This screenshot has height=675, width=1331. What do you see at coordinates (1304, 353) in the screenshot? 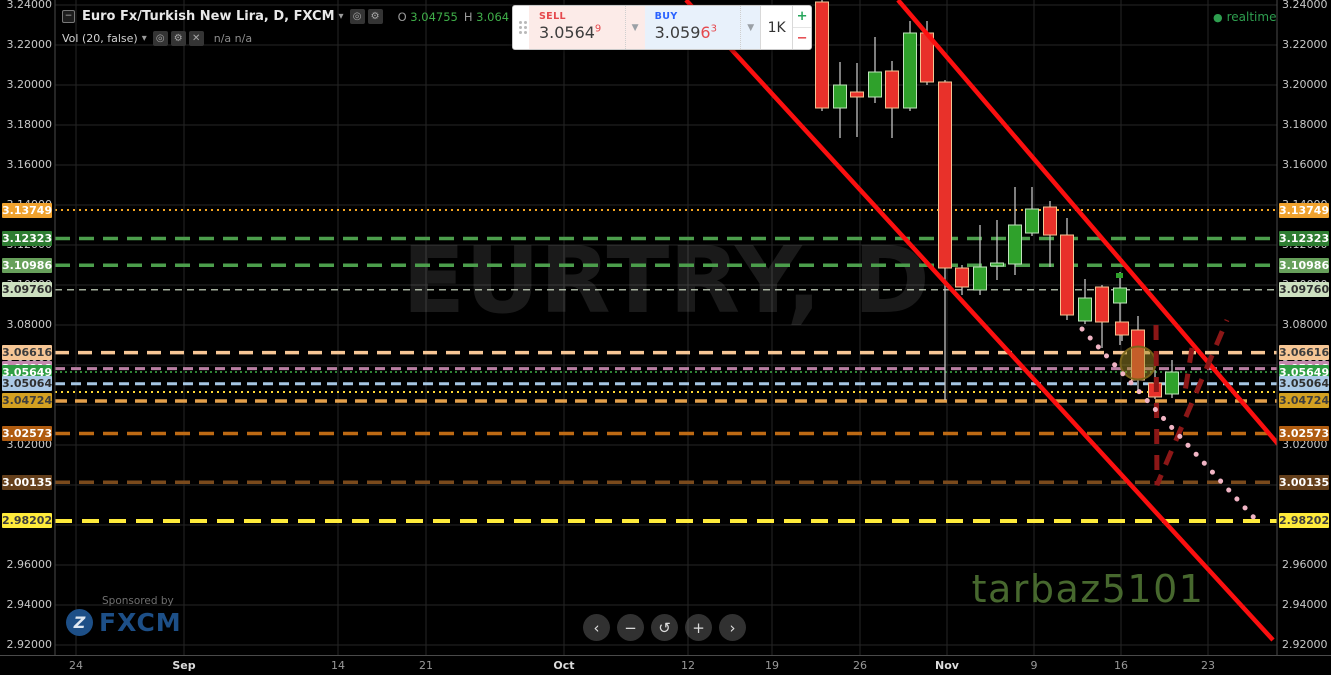
I see `price-level-label: 3.06616` at bounding box center [1304, 353].